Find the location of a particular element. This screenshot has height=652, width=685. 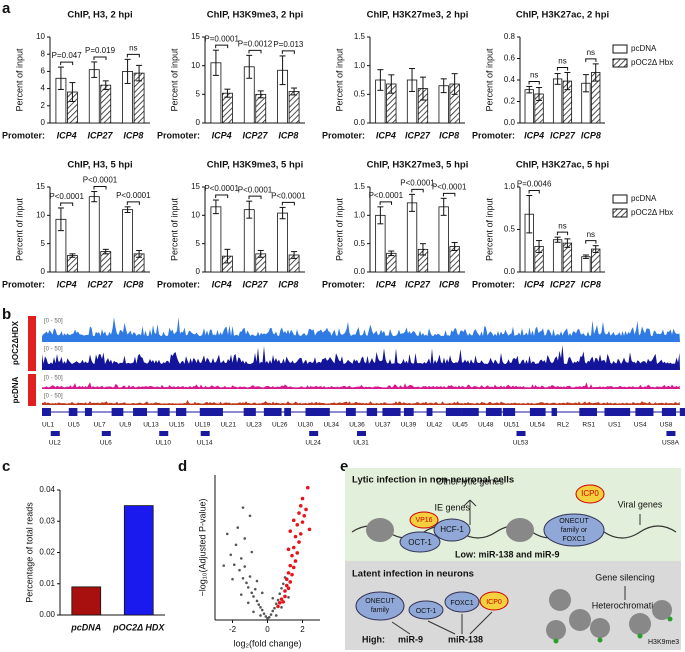

label: miR-9 is located at coordinates (410, 639).